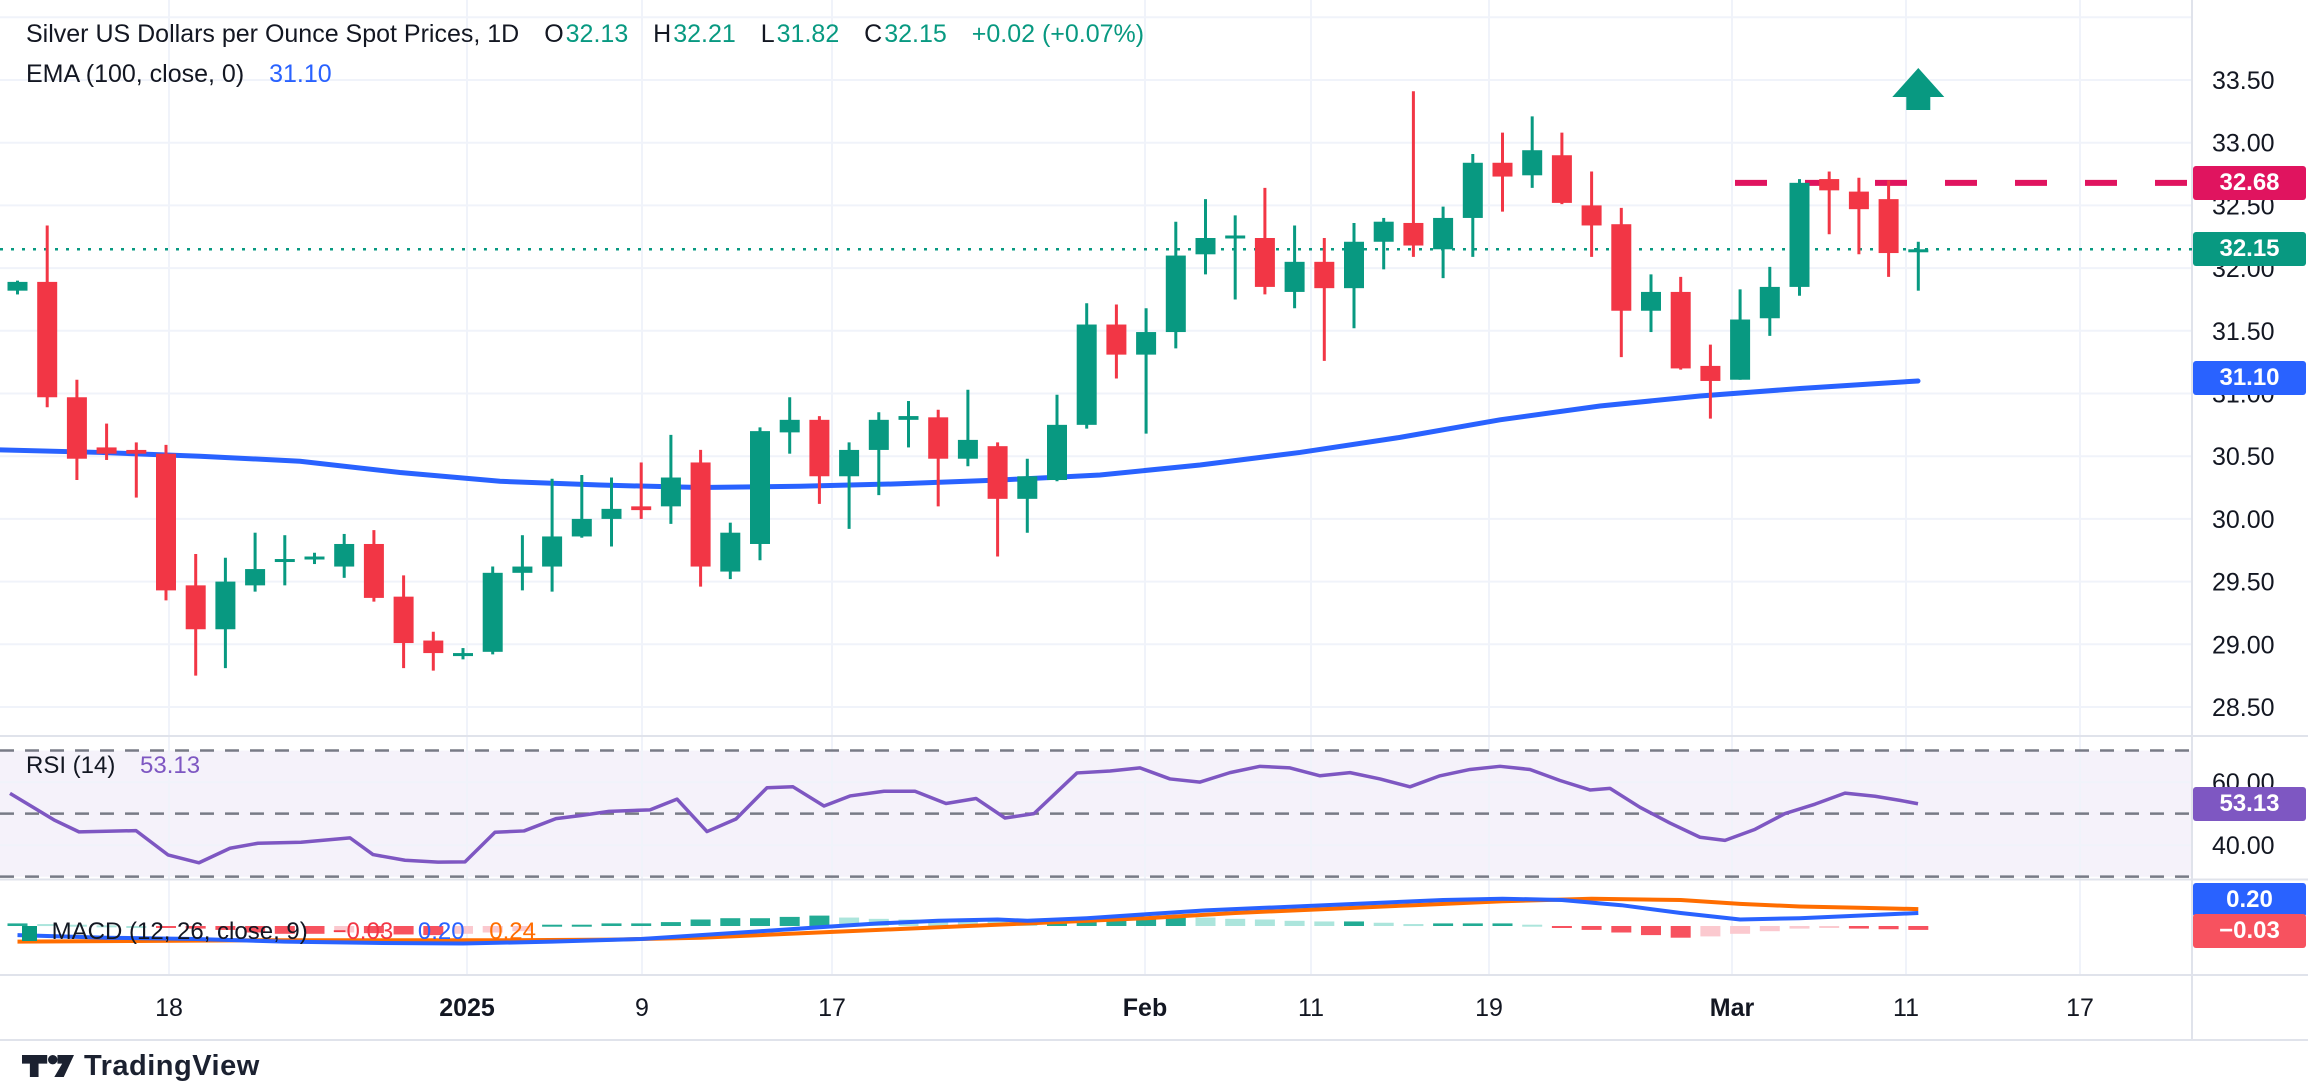  Describe the element at coordinates (1145, 1008) in the screenshot. I see `time-axis-label: Feb` at that location.